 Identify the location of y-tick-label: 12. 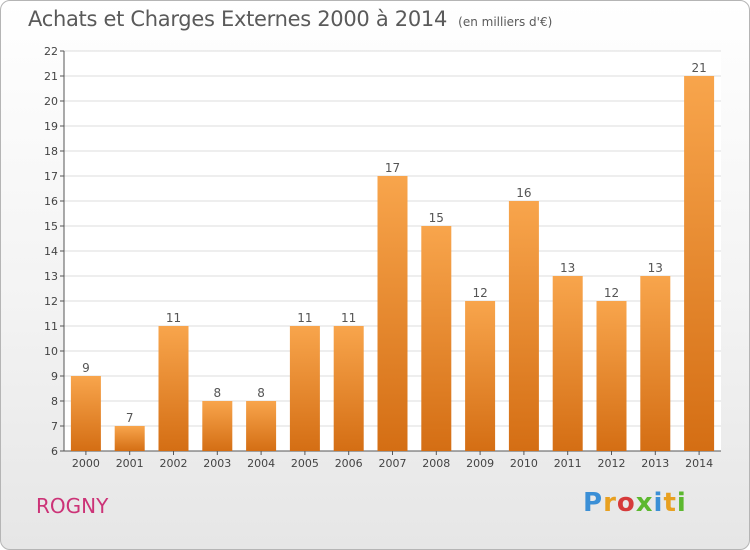
(51, 301).